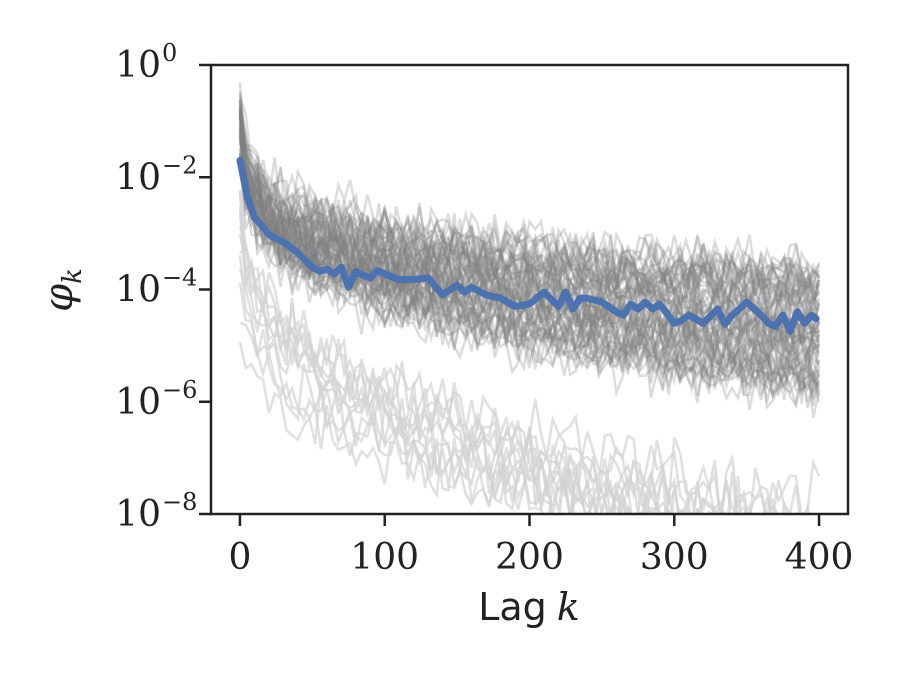 Image resolution: width=913 pixels, height=685 pixels. I want to click on y-axis-label: φk, so click(62, 290).